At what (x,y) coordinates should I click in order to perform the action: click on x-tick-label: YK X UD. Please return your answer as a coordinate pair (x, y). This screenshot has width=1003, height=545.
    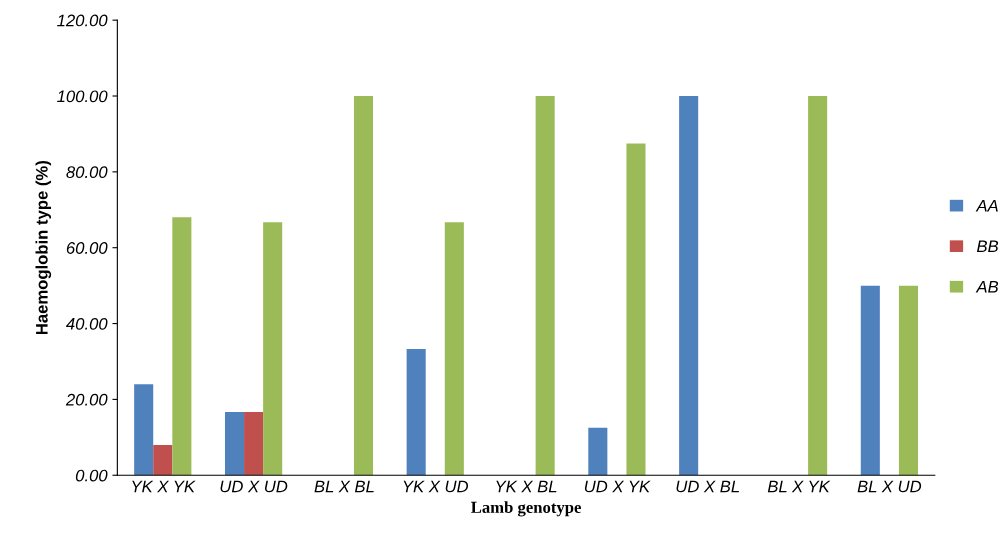
    Looking at the image, I should click on (436, 486).